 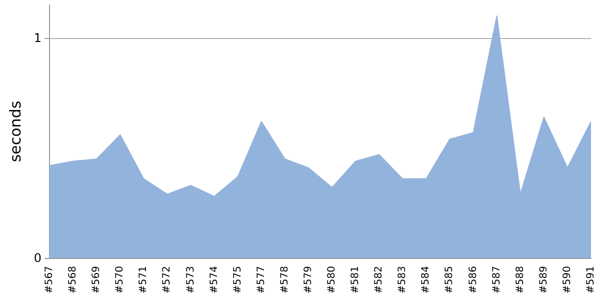 I want to click on x-tick-label: #579, so click(x=308, y=280).